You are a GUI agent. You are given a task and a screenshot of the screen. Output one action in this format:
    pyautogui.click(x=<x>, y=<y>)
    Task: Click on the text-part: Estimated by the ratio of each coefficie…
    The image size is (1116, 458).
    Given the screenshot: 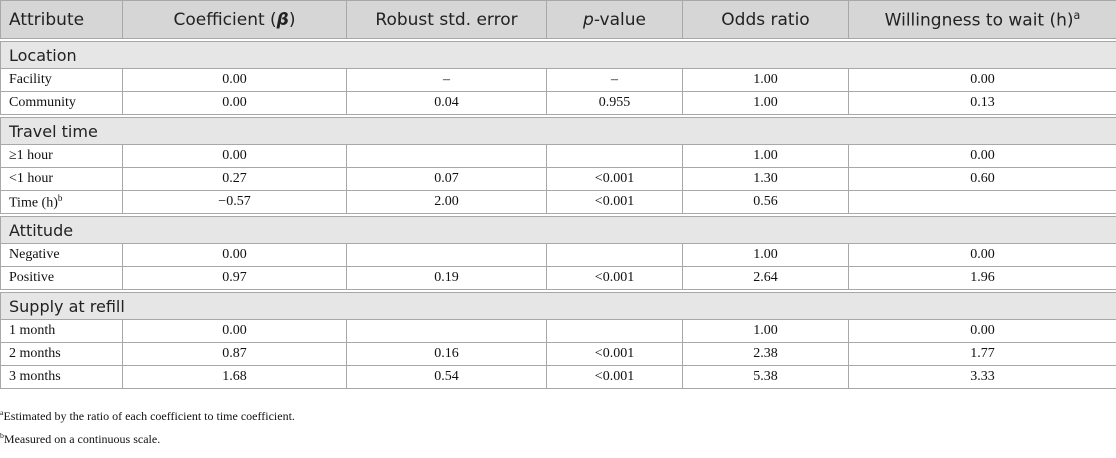 What is the action you would take?
    pyautogui.click(x=149, y=416)
    